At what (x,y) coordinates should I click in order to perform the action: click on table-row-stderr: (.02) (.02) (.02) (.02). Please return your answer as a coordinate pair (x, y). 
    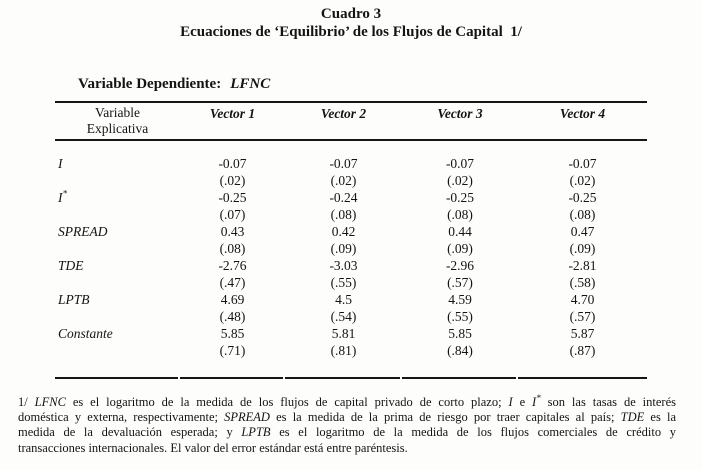
    Looking at the image, I should click on (351, 180).